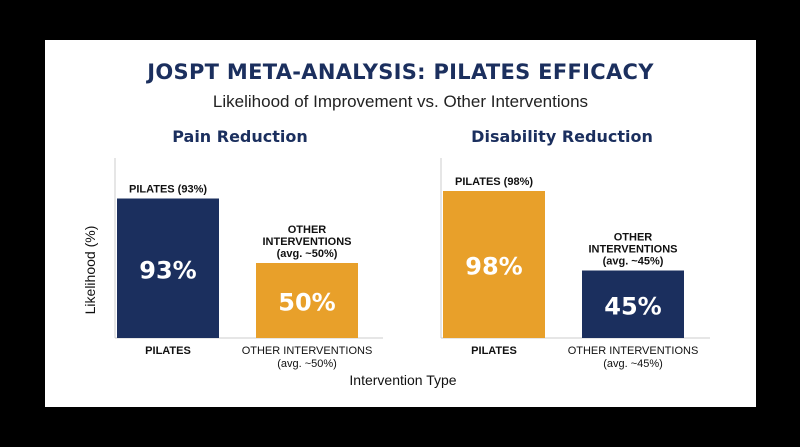 Image resolution: width=800 pixels, height=447 pixels. Describe the element at coordinates (562, 136) in the screenshot. I see `panel-title: Disability Reduction` at that location.